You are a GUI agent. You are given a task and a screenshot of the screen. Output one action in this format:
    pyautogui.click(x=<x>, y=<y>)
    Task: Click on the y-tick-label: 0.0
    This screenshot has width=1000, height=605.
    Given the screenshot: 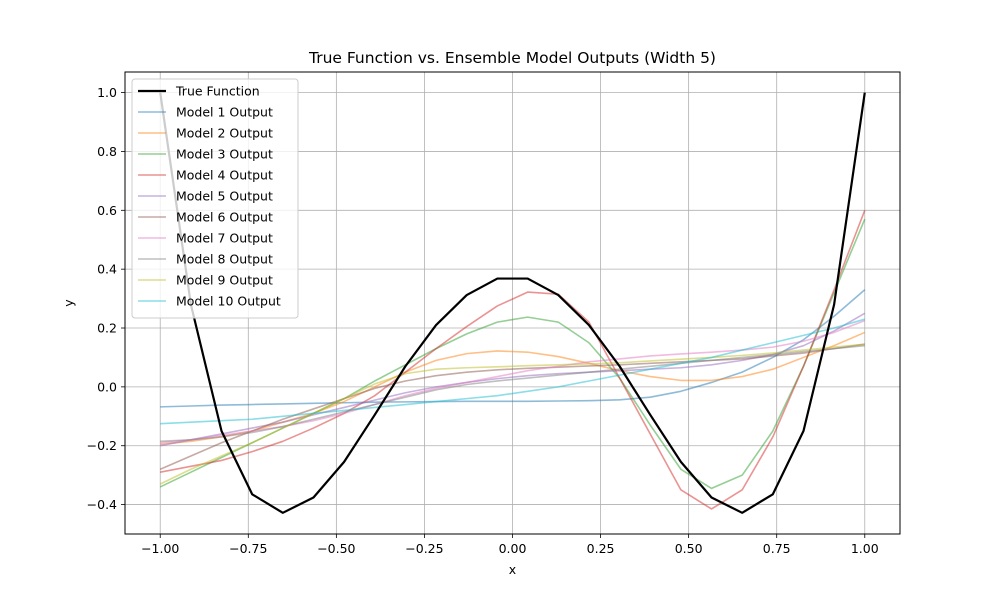 What is the action you would take?
    pyautogui.click(x=107, y=386)
    